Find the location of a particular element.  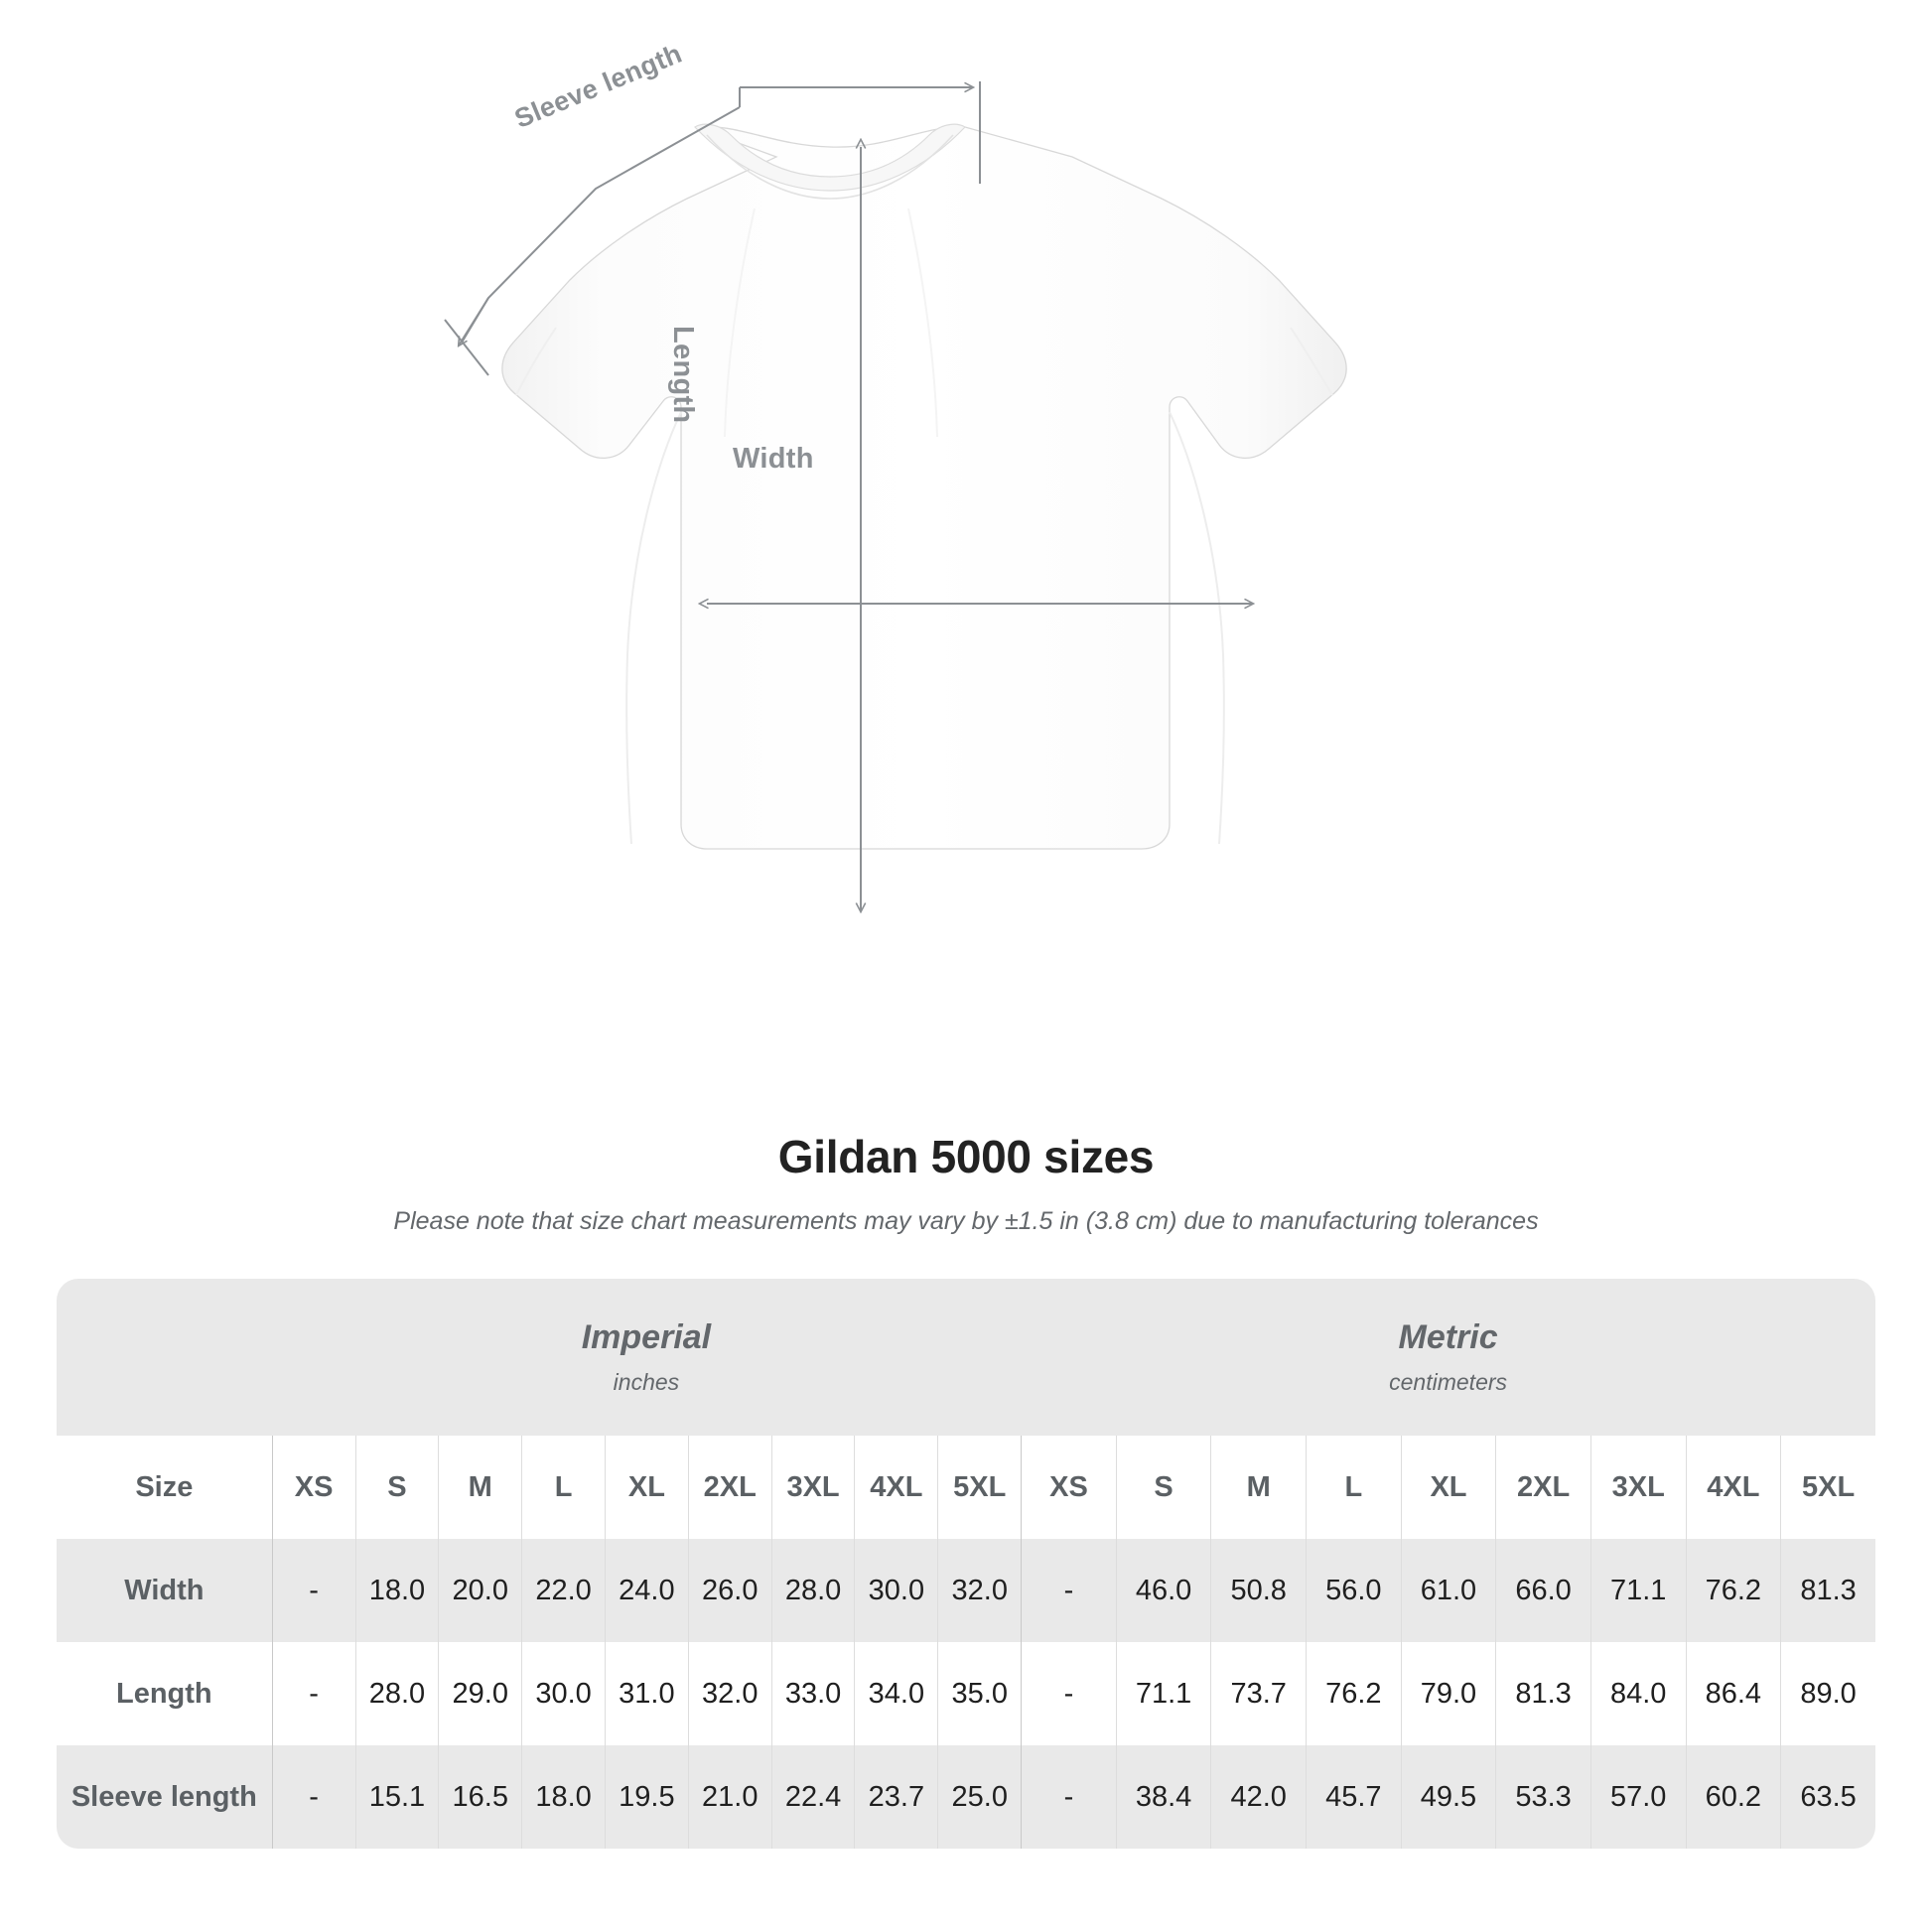

cell-sleeve-imperial-3xl: 22.4 is located at coordinates (813, 1797).